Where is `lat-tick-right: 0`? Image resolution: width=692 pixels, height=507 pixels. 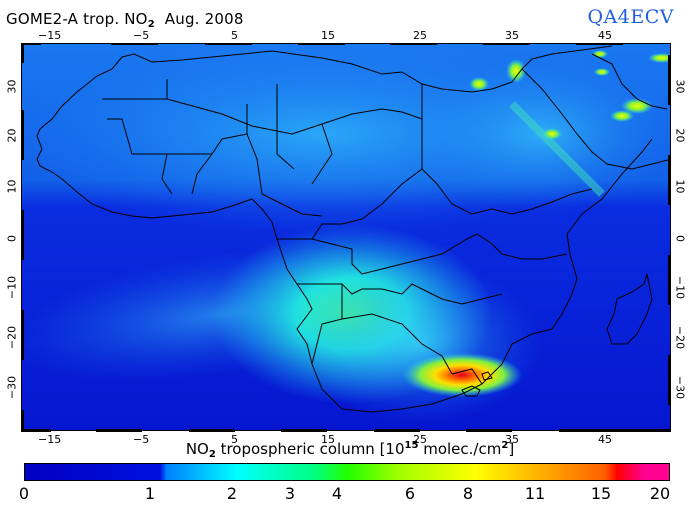 lat-tick-right: 0 is located at coordinates (680, 238).